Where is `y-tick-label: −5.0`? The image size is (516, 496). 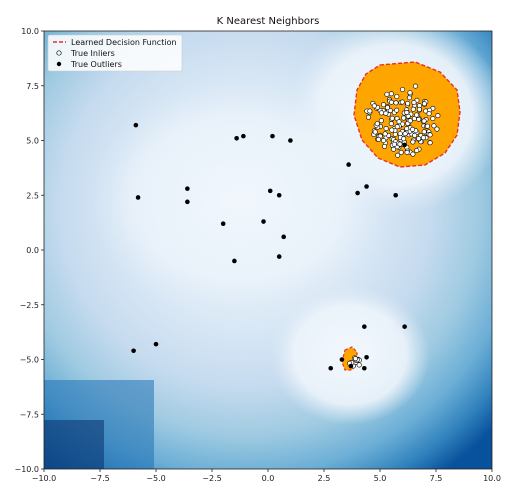
y-tick-label: −5.0 is located at coordinates (29, 360).